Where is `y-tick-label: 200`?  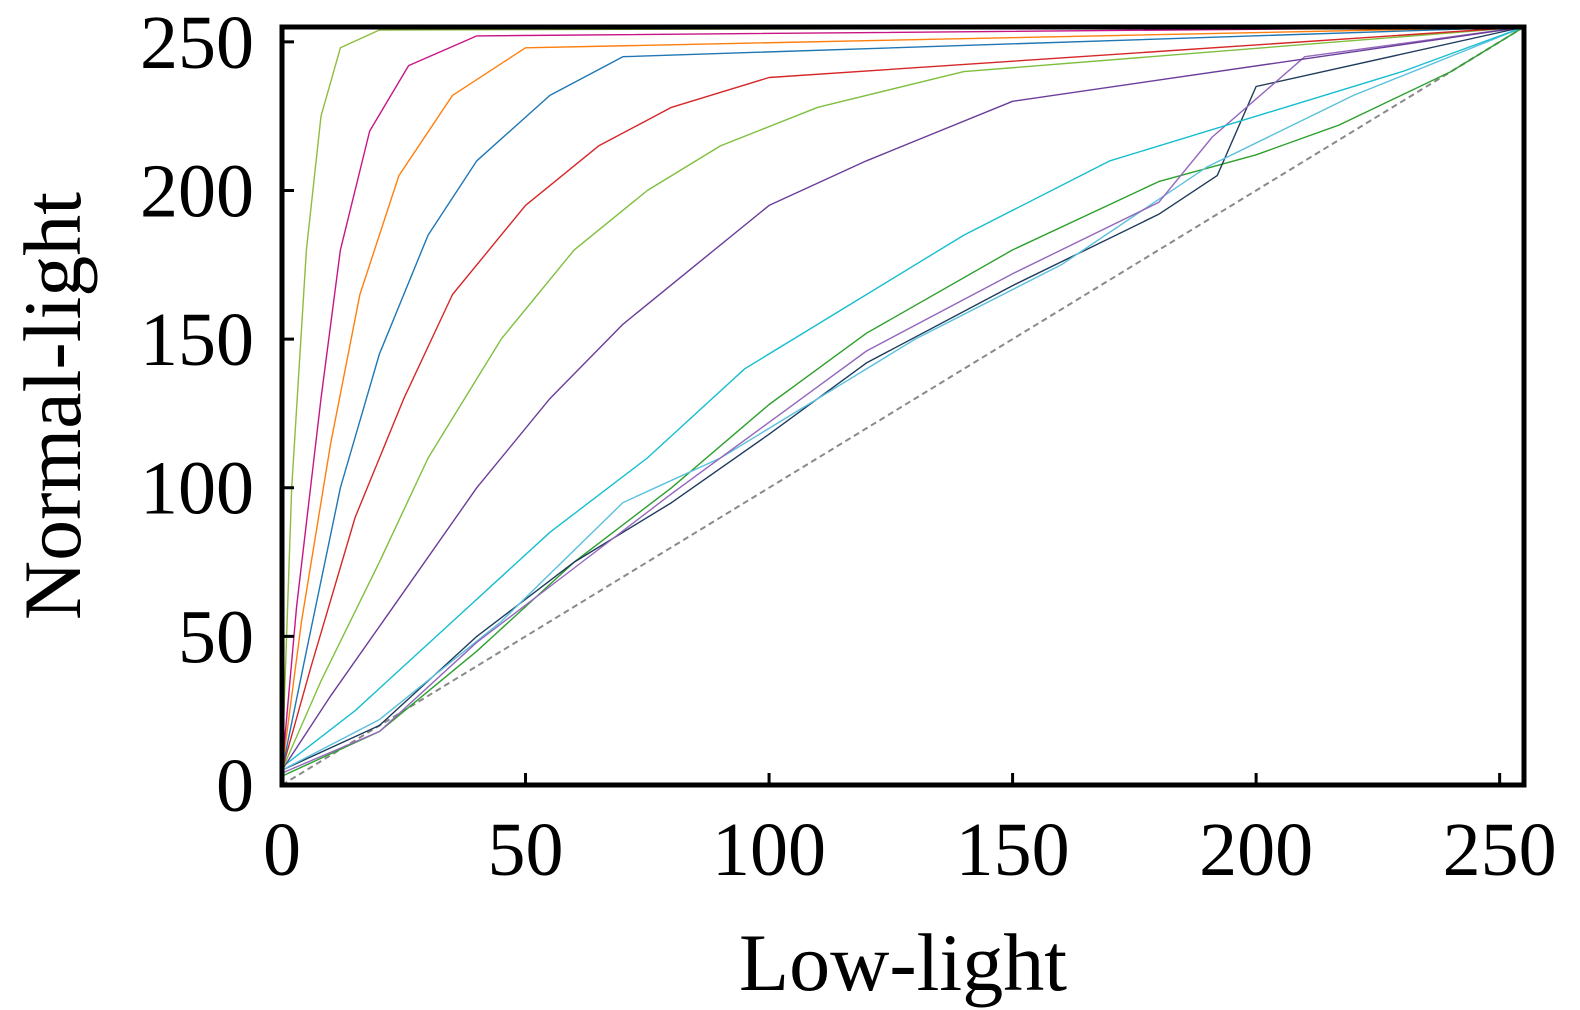
y-tick-label: 200 is located at coordinates (197, 191).